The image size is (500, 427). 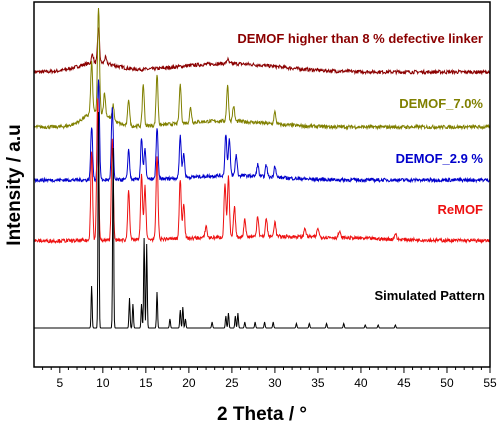 I want to click on series-label-2: DEMOF_7.0%, so click(x=441, y=103).